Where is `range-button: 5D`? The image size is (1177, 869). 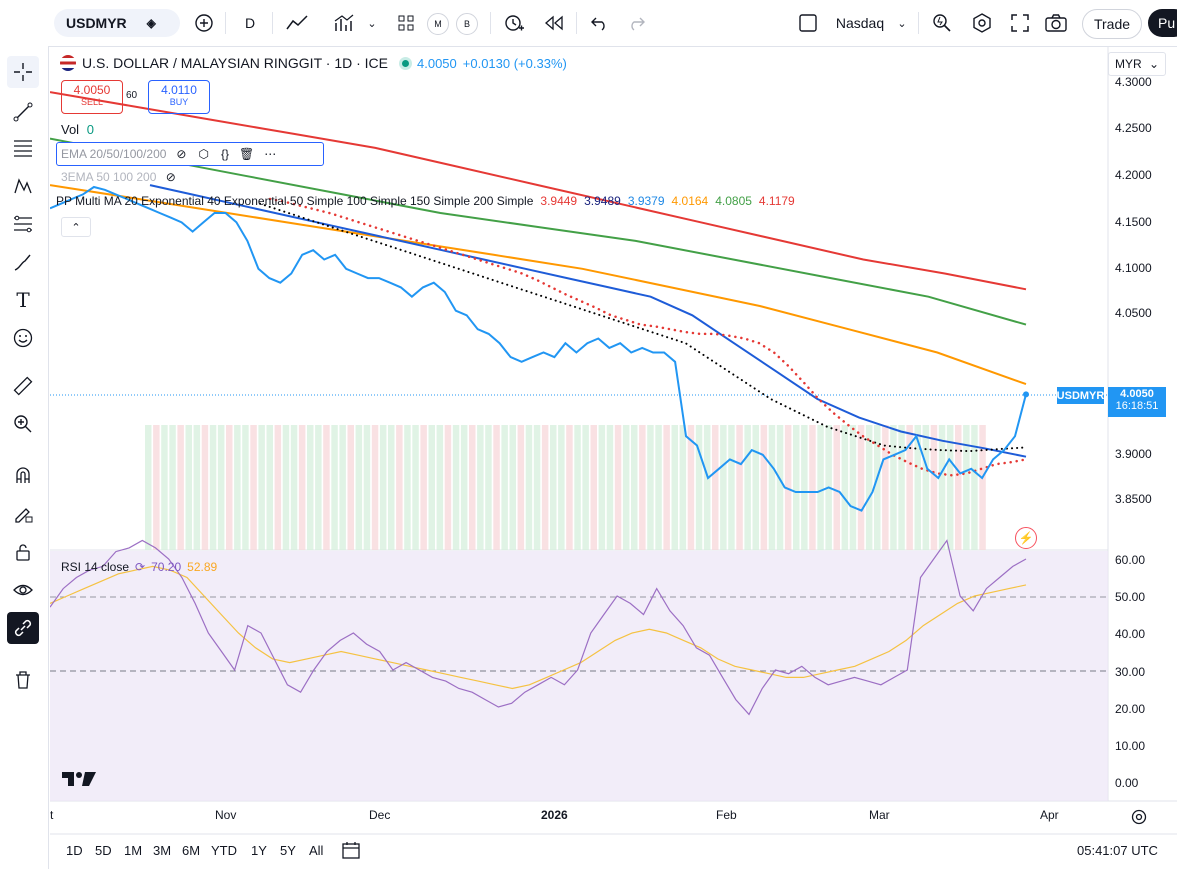
range-button: 5D is located at coordinates (103, 850).